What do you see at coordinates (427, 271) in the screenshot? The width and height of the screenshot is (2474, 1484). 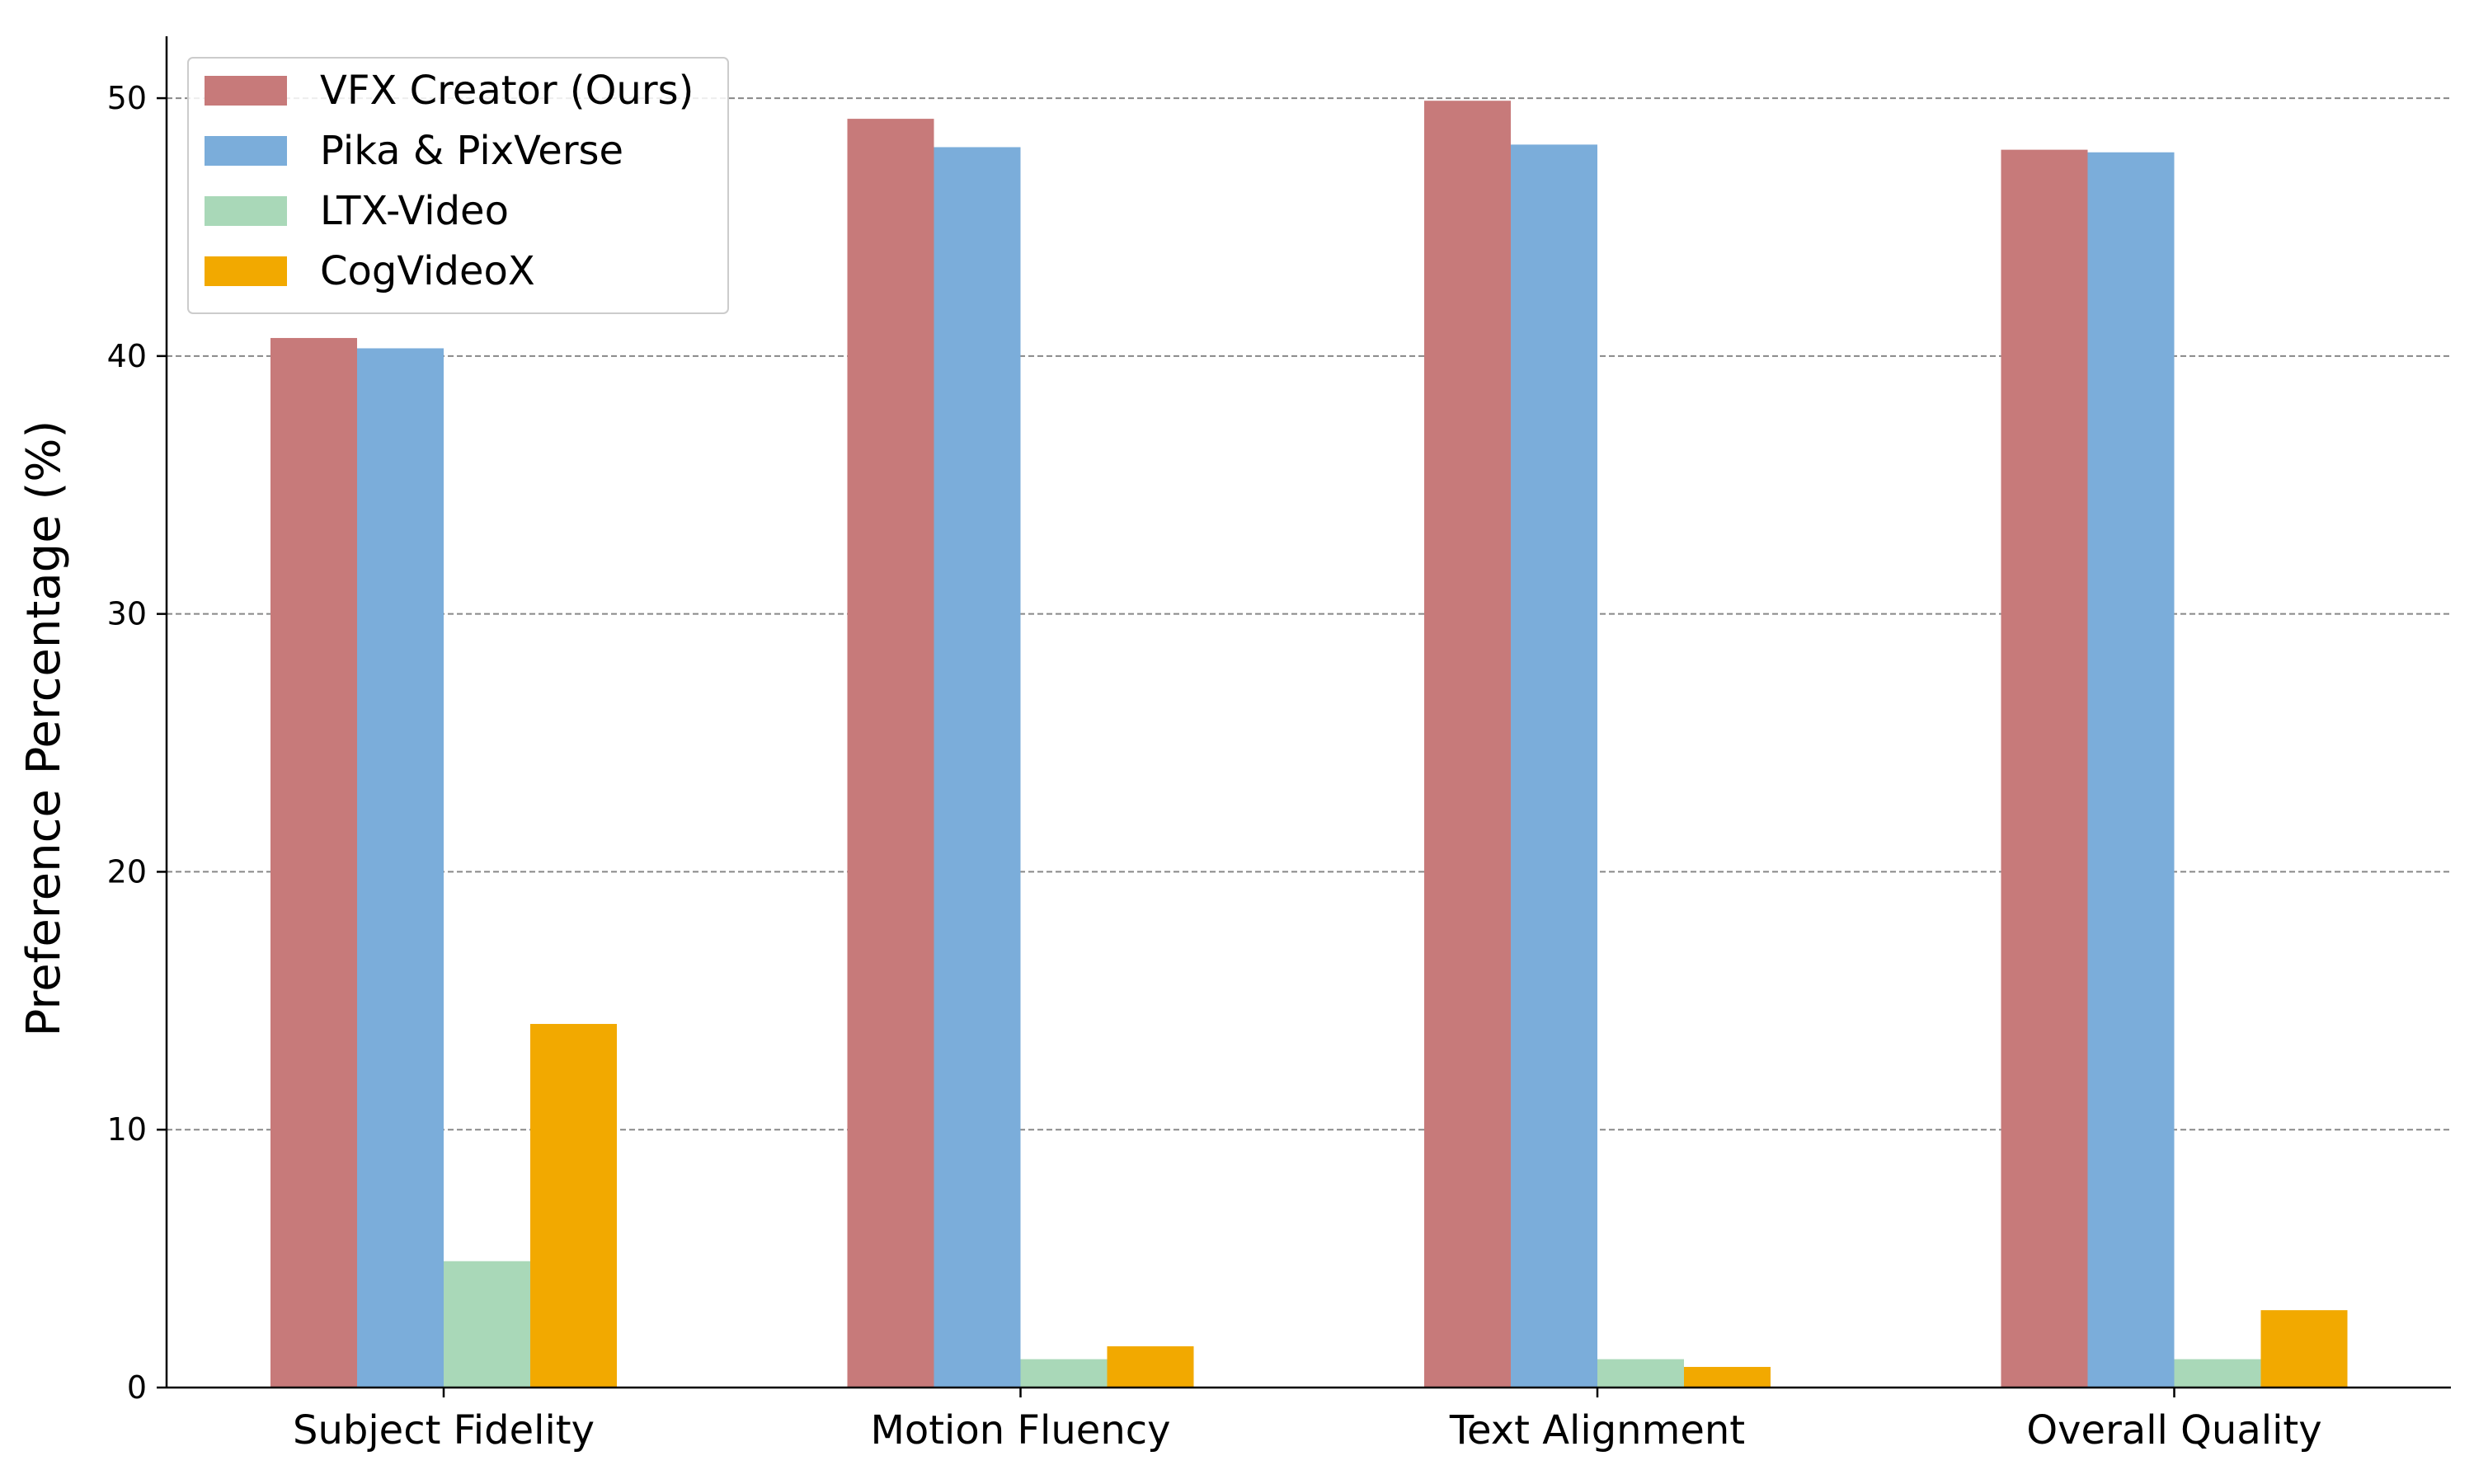 I see `legend-label: CogVideoX` at bounding box center [427, 271].